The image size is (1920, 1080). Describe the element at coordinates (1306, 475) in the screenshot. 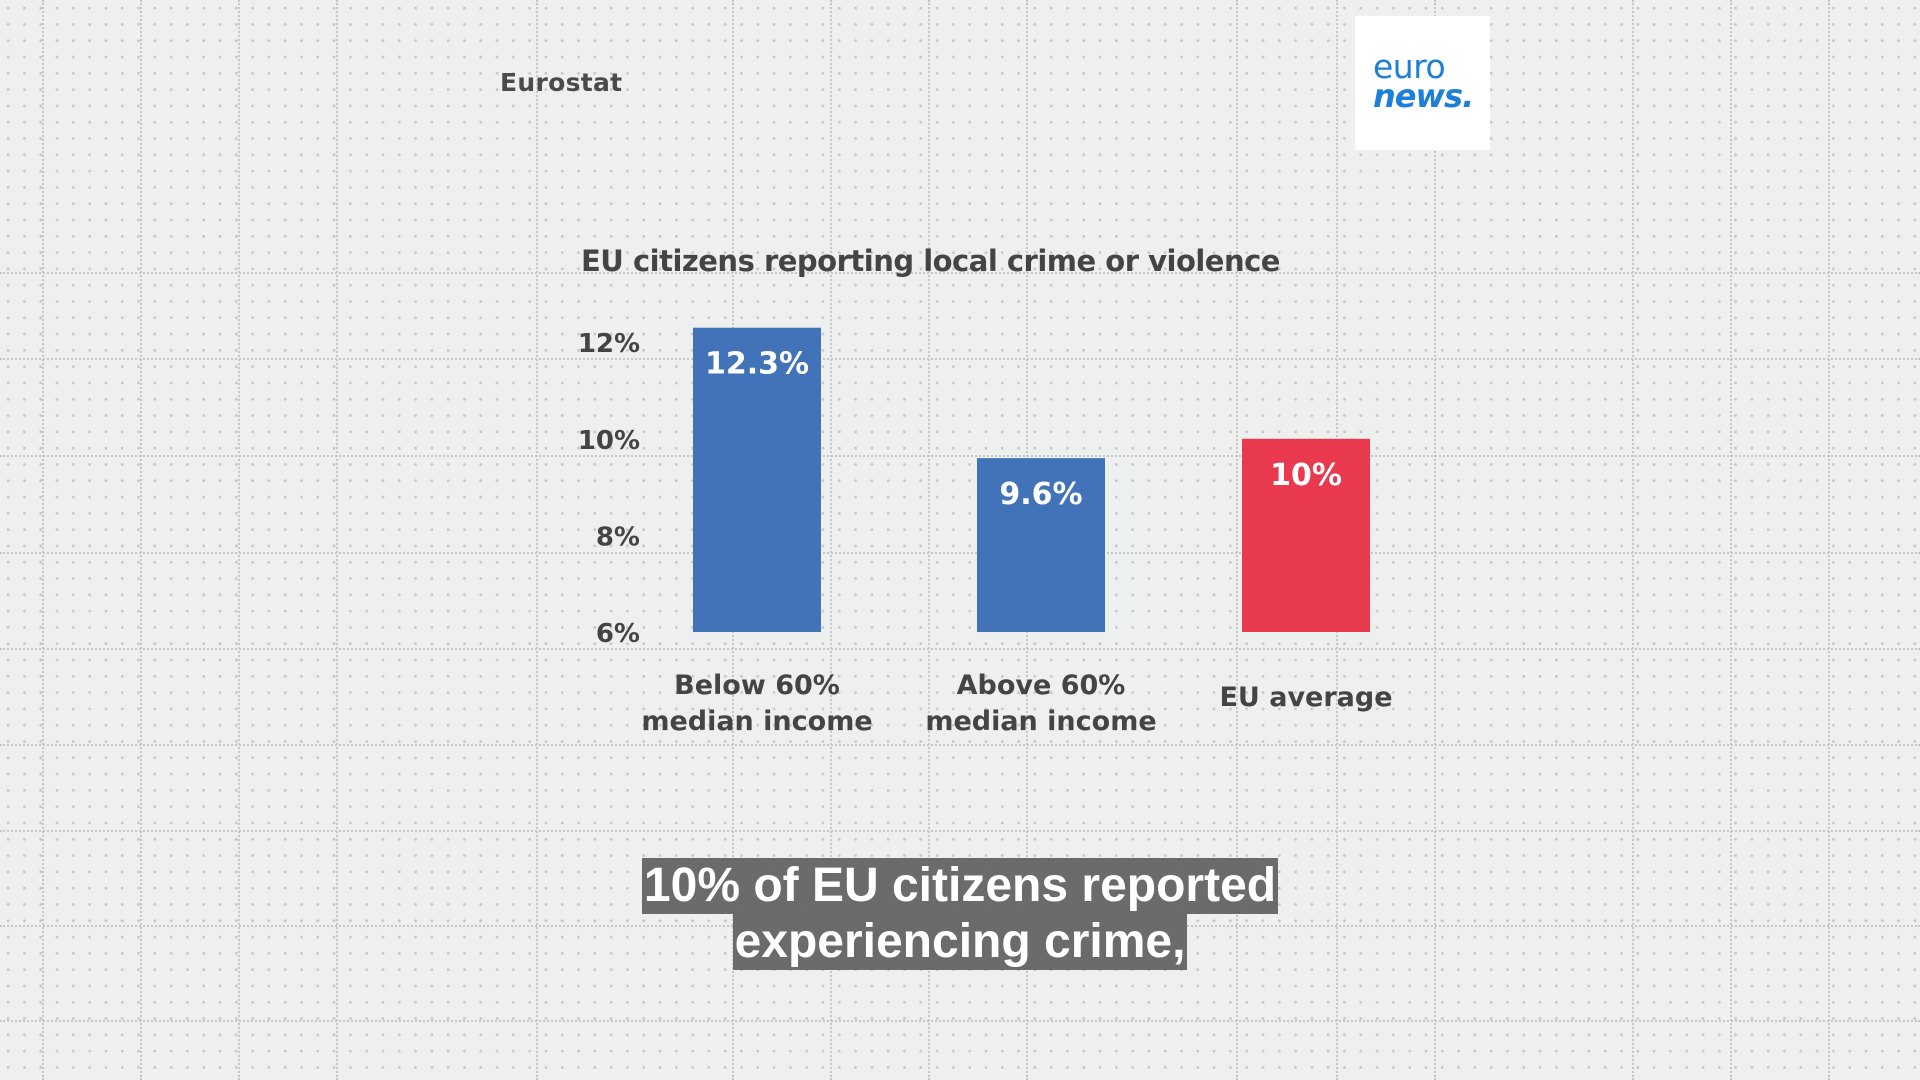

I see `bar-value-label: 10%` at that location.